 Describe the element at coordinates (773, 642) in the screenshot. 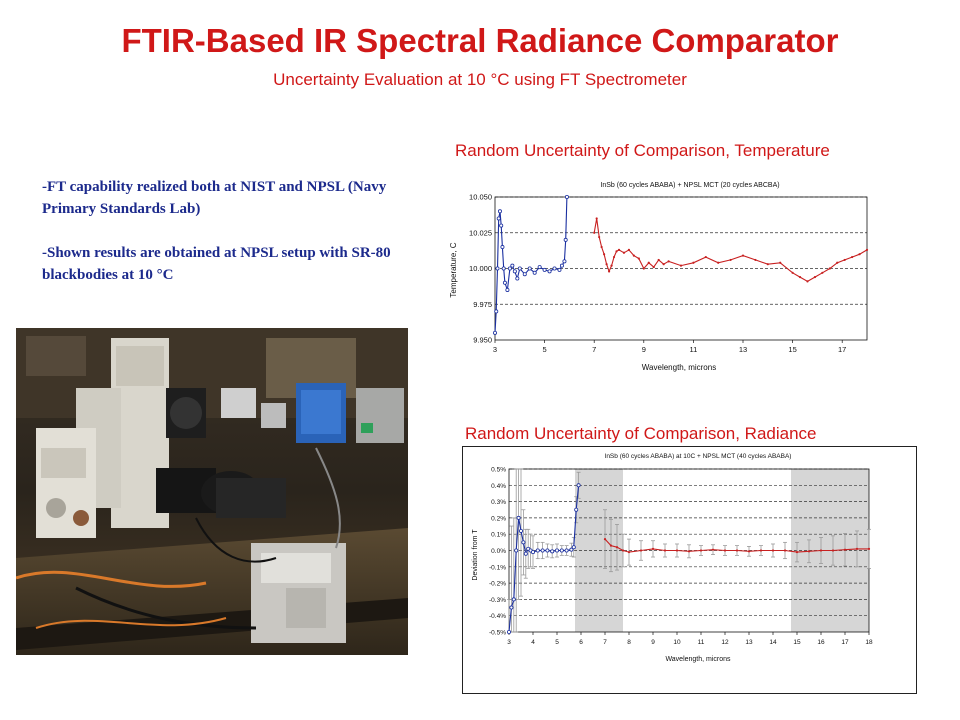

I see `x-tick-label: 14` at that location.